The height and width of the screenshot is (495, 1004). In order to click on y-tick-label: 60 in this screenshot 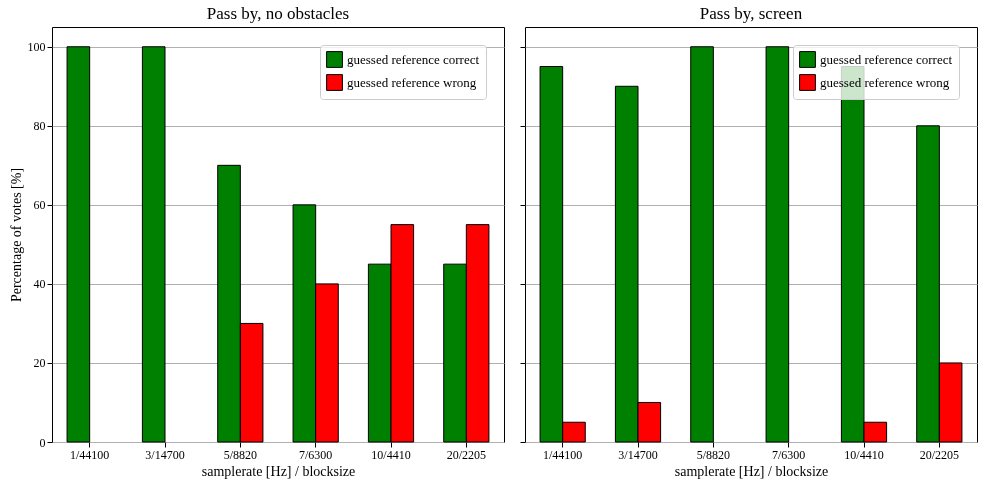, I will do `click(39, 205)`.